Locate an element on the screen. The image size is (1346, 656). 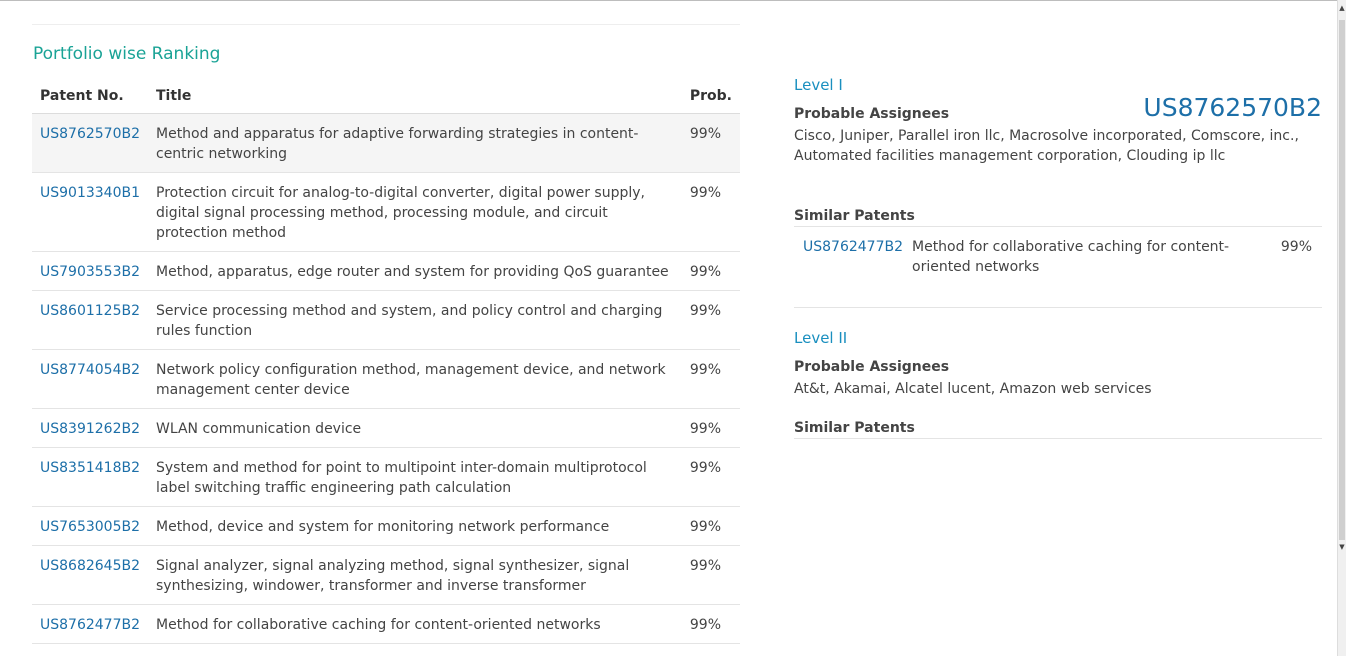
scroll-up-arrow-icon: ▲ is located at coordinates (1342, 8).